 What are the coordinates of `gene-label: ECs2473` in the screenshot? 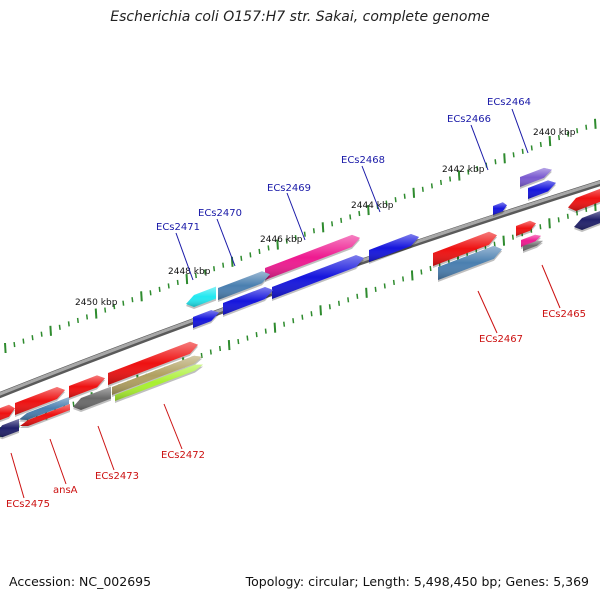 It's located at (117, 476).